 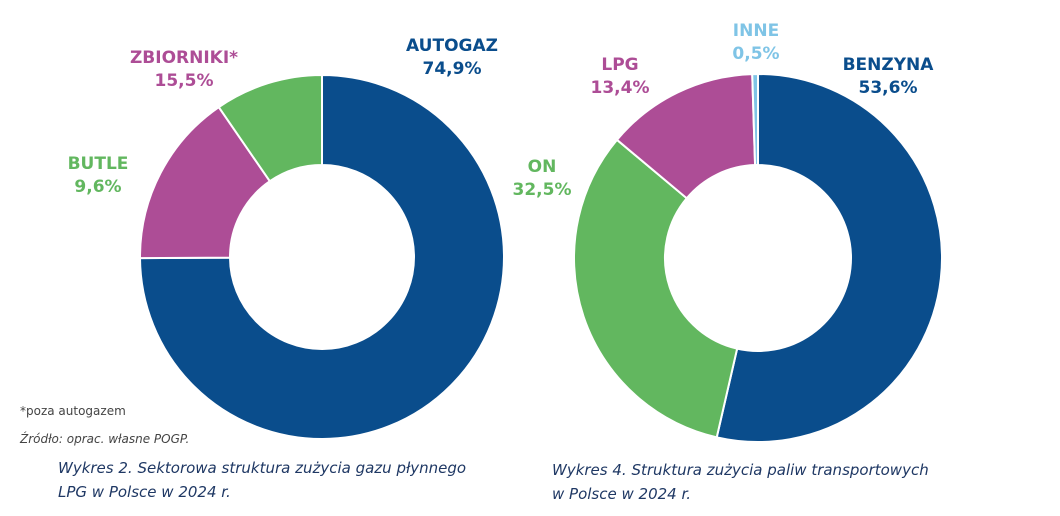 What do you see at coordinates (98, 175) in the screenshot?
I see `chart1-label-butle: BUTLE 9,6%` at bounding box center [98, 175].